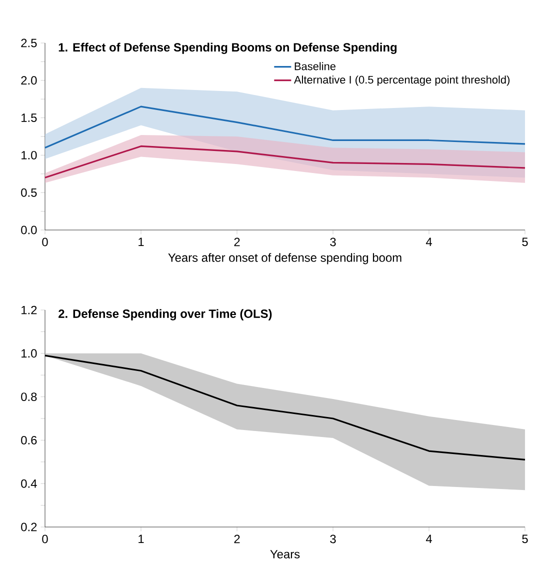 The height and width of the screenshot is (575, 540). I want to click on y-tick-label: 1.2, so click(29, 310).